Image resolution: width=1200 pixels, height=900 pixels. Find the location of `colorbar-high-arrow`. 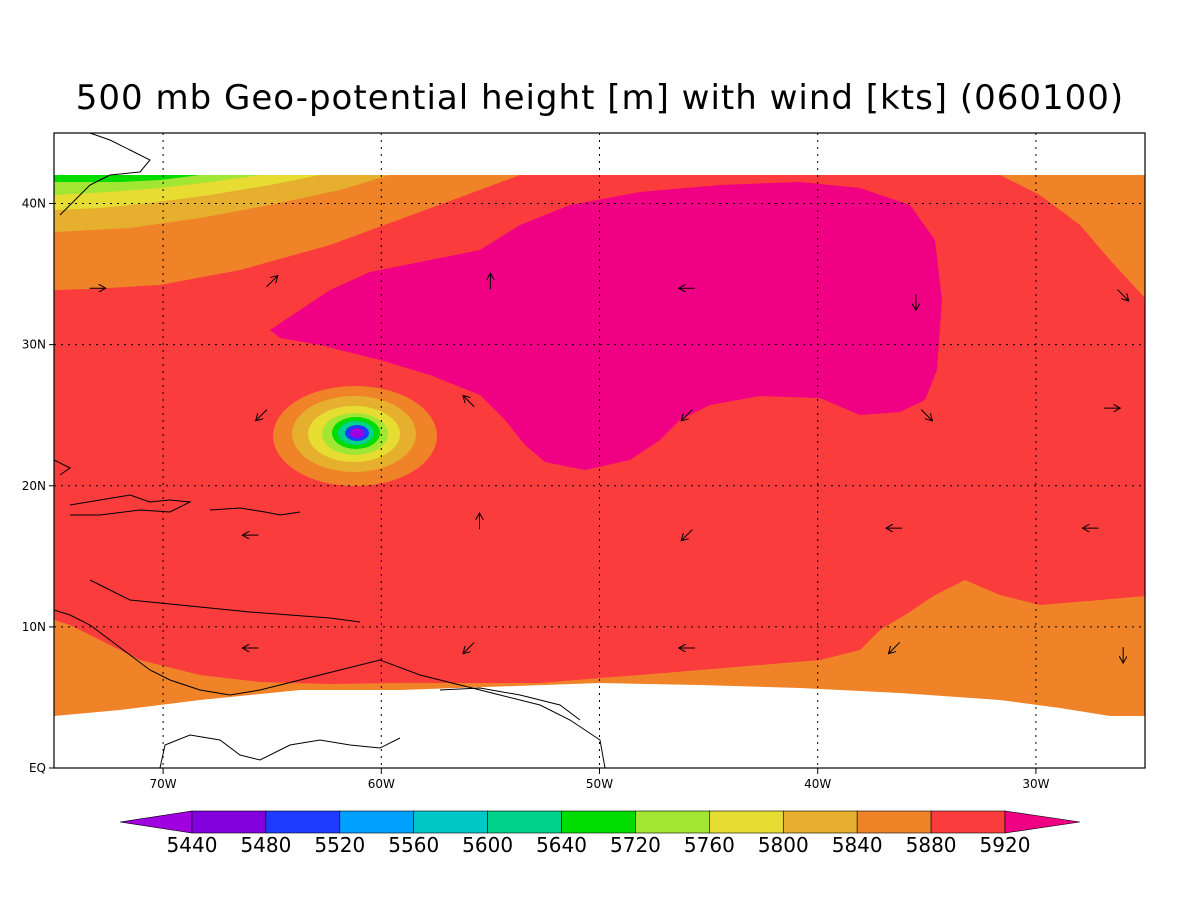

colorbar-high-arrow is located at coordinates (1042, 822).